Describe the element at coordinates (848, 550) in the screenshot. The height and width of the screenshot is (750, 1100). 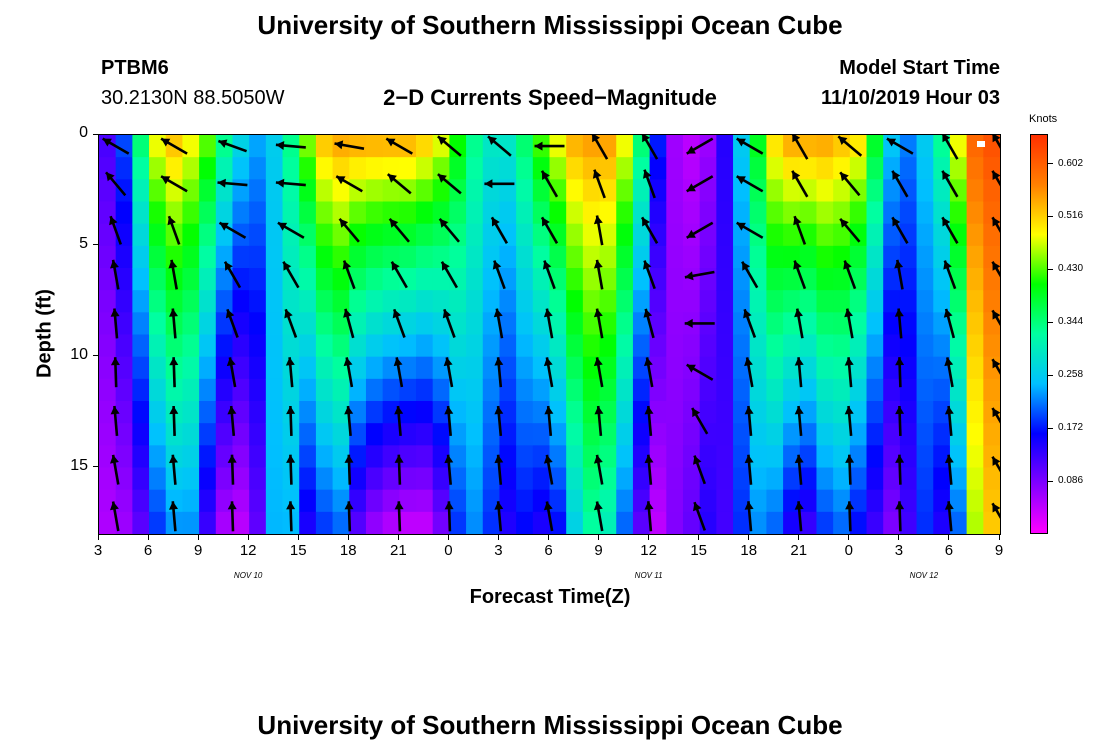
I see `x-tick-label: 0` at that location.